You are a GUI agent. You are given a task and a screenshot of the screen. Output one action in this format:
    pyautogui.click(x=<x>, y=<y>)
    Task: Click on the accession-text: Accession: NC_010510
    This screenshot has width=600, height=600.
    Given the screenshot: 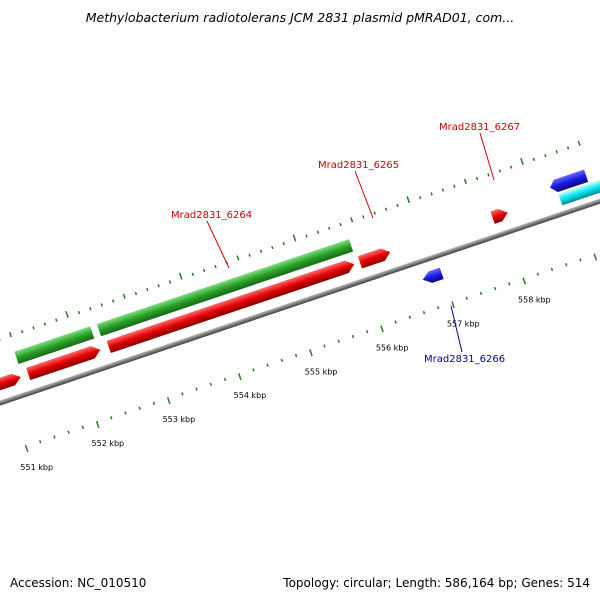 What is the action you would take?
    pyautogui.click(x=78, y=583)
    